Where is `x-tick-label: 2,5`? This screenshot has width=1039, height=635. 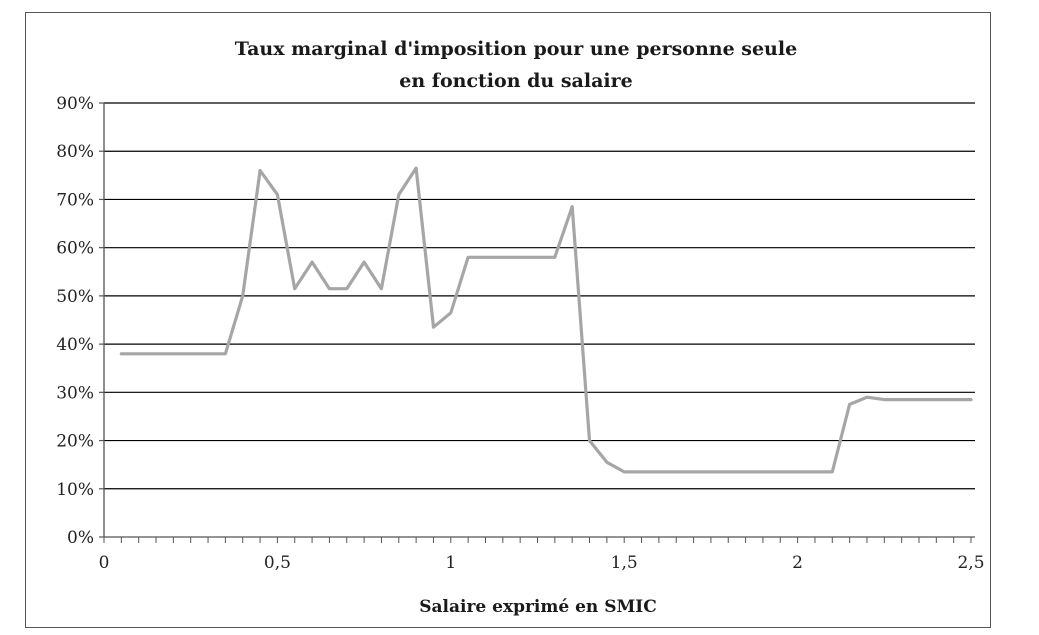
x-tick-label: 2,5 is located at coordinates (970, 563).